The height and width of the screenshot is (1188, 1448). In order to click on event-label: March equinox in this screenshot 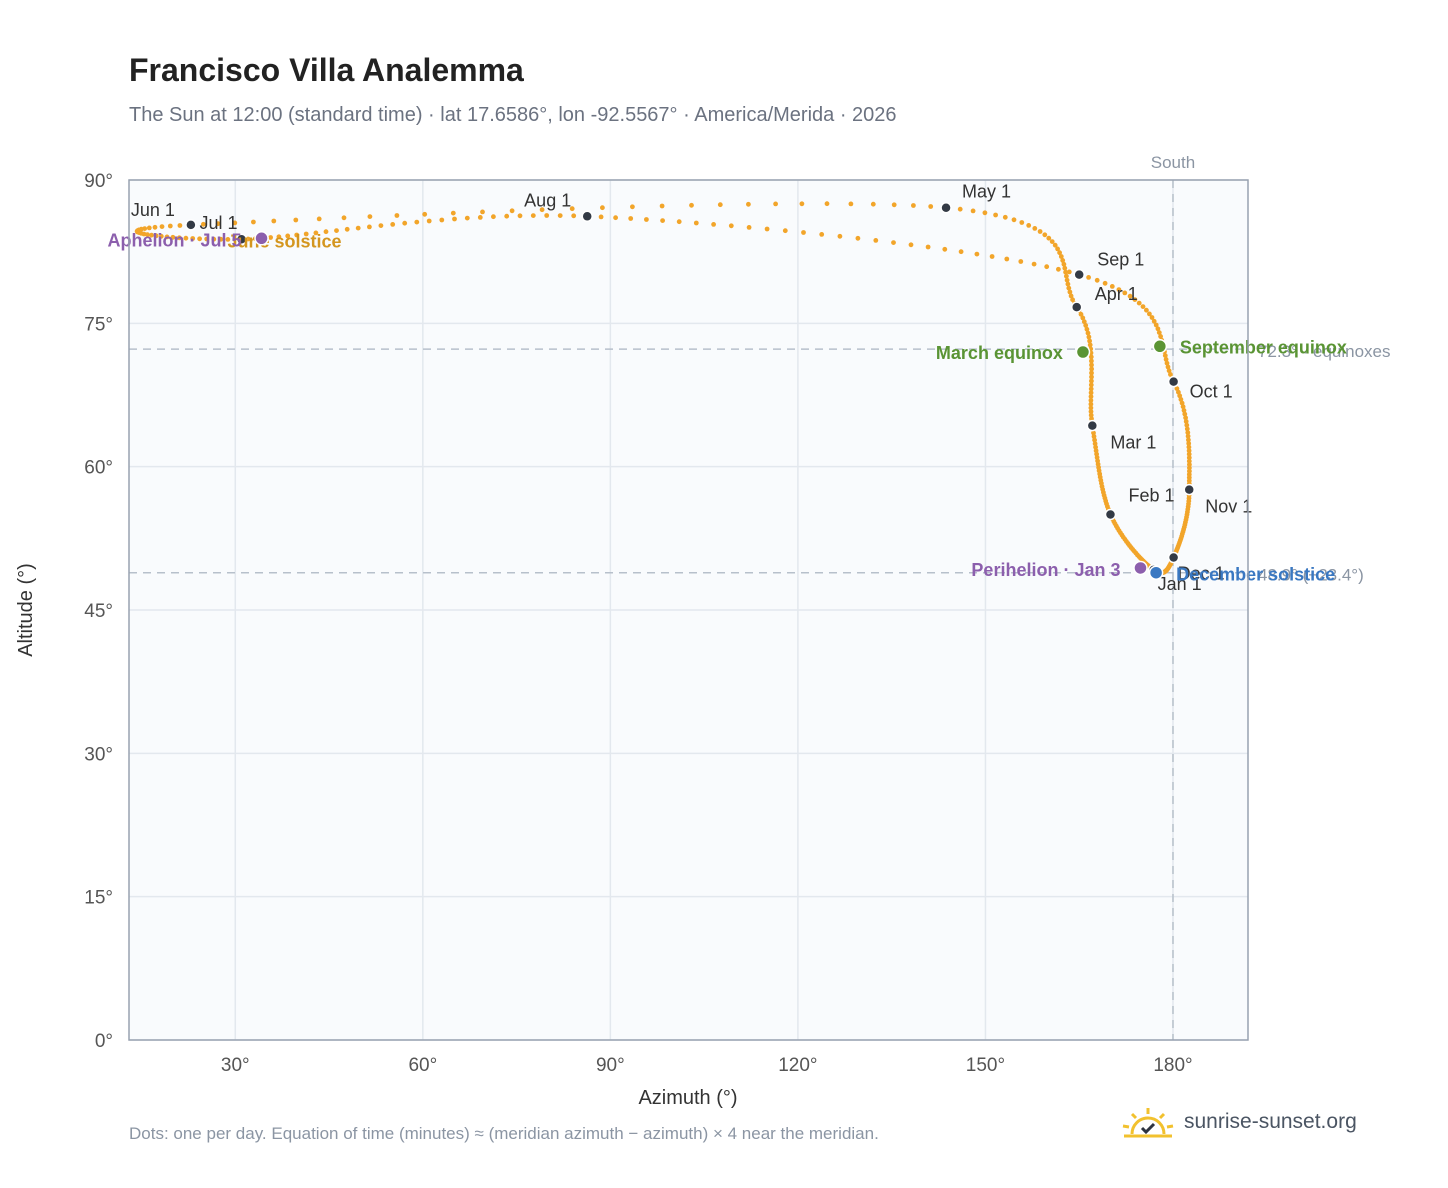, I will do `click(999, 353)`.